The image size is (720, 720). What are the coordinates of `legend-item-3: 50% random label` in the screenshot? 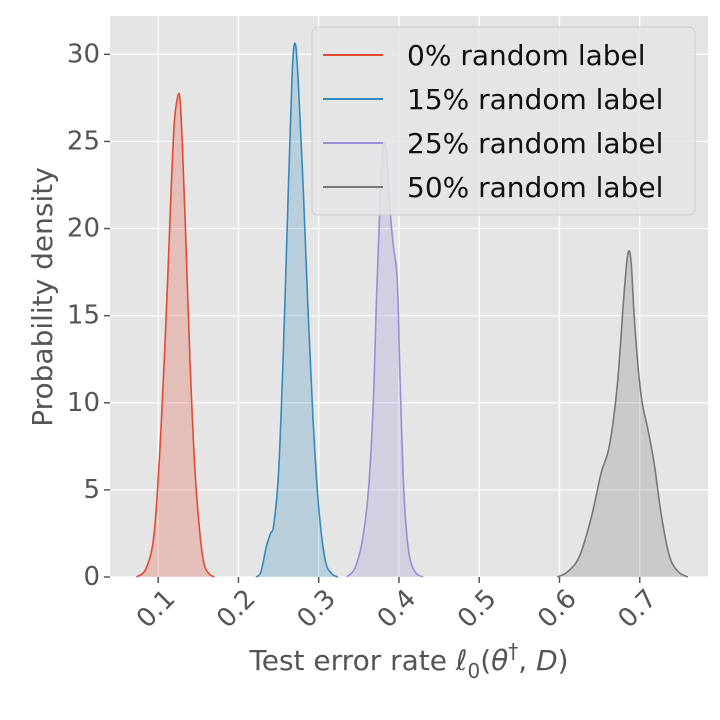 It's located at (493, 187).